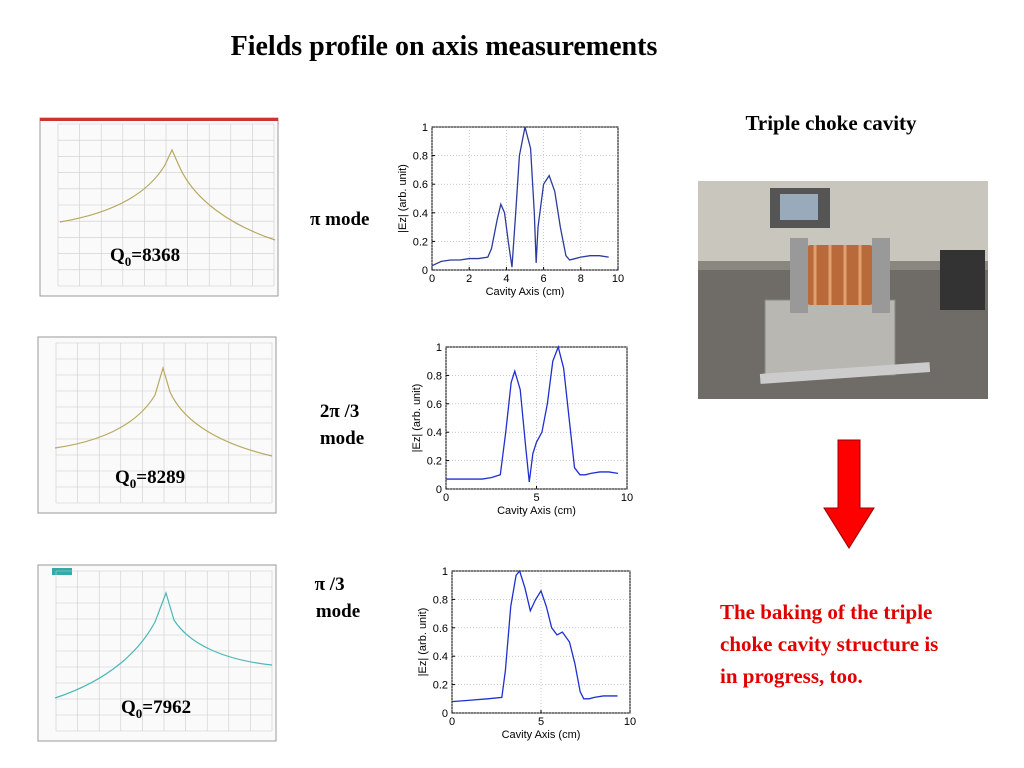 Image resolution: width=1024 pixels, height=768 pixels. I want to click on note-line: The baking of the triple, so click(826, 612).